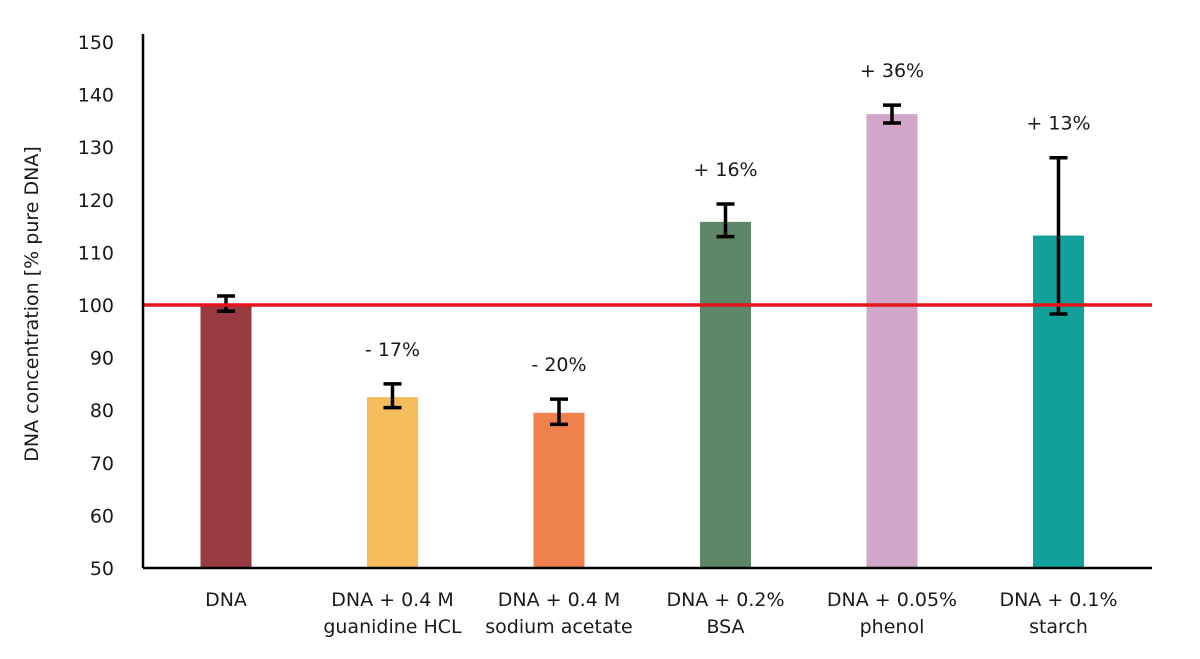 This screenshot has height=659, width=1200. What do you see at coordinates (1058, 124) in the screenshot?
I see `percent-change-label: + 13%` at bounding box center [1058, 124].